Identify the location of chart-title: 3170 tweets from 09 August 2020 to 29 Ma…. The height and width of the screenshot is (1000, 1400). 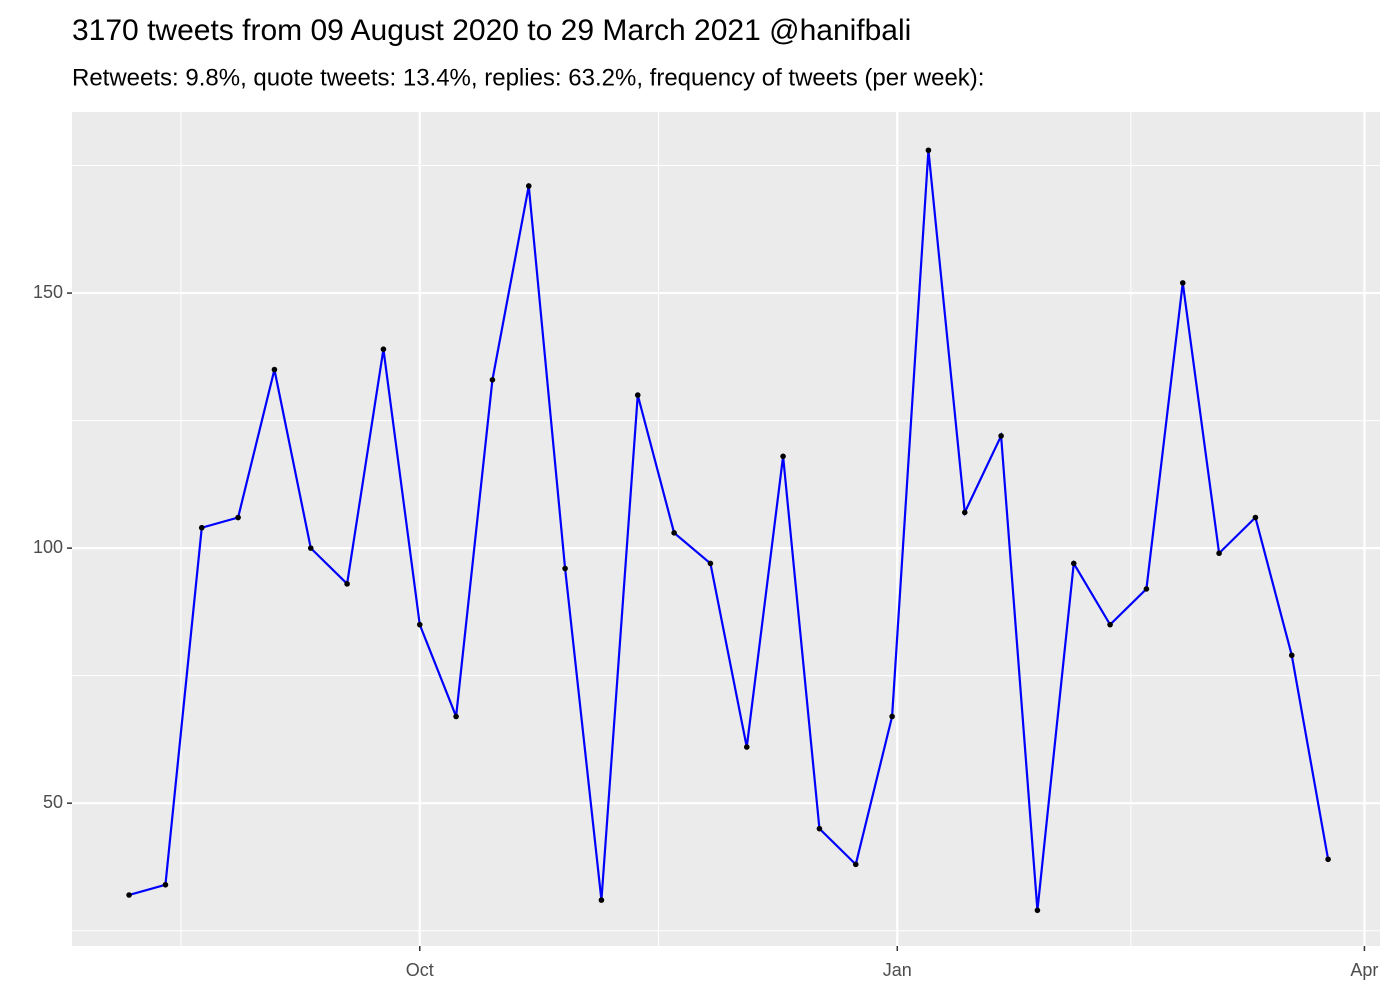
(491, 30).